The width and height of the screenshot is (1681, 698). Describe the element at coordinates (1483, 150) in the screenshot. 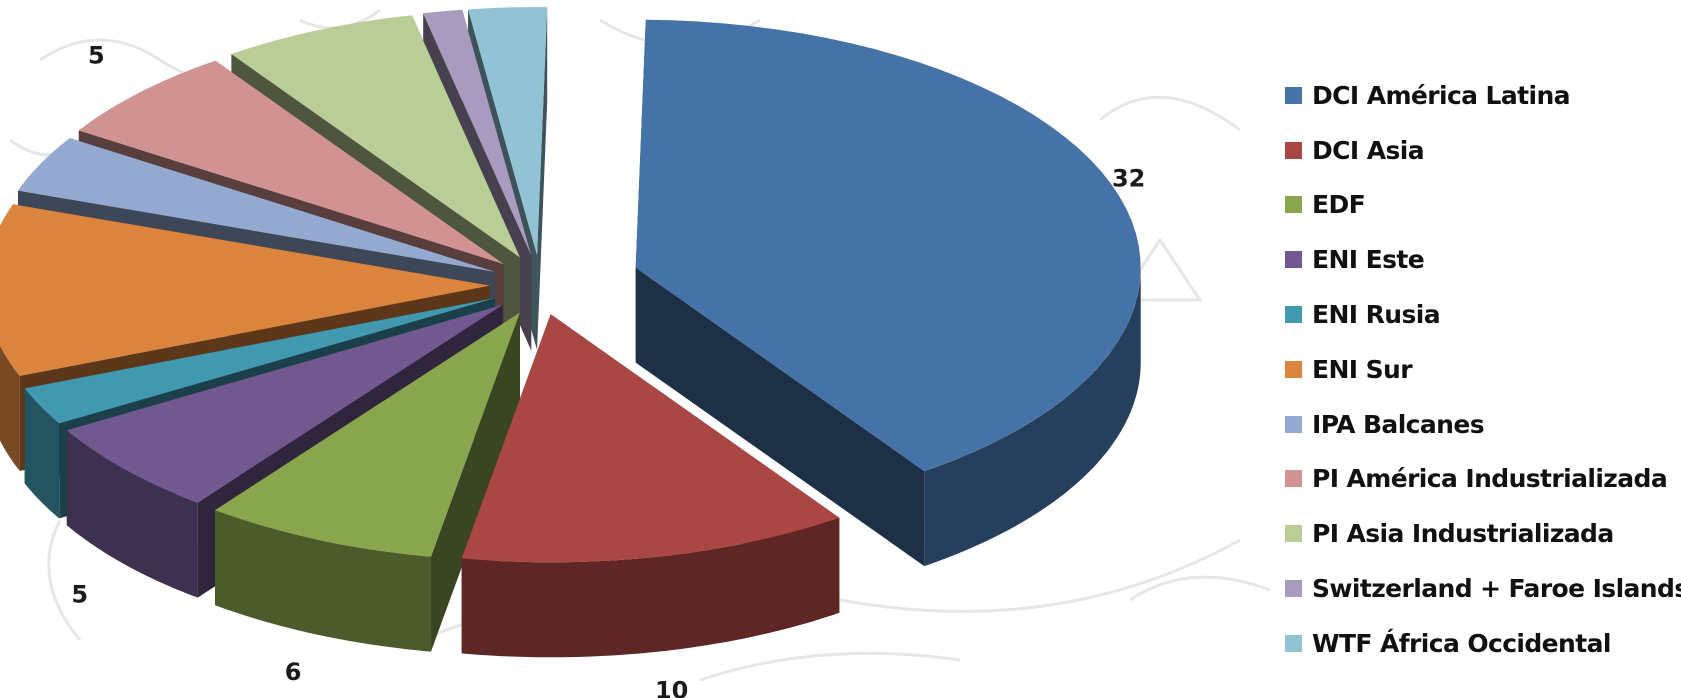

I see `legend-item: DCI Asia` at that location.